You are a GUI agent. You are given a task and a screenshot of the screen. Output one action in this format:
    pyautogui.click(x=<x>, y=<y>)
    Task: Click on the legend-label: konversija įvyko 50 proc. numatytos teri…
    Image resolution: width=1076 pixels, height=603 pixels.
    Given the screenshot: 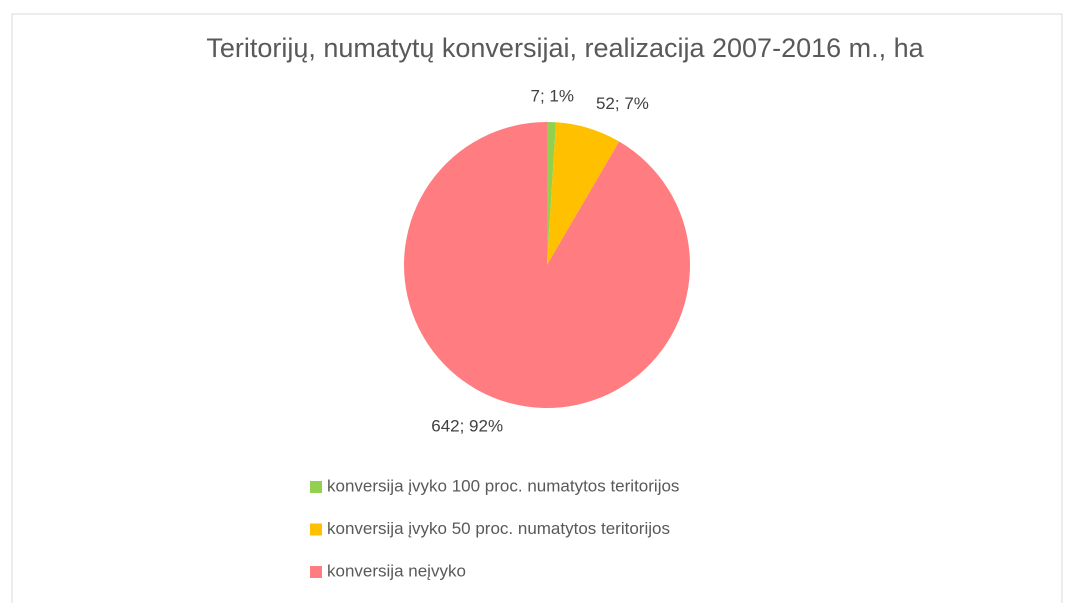 What is the action you would take?
    pyautogui.click(x=498, y=528)
    